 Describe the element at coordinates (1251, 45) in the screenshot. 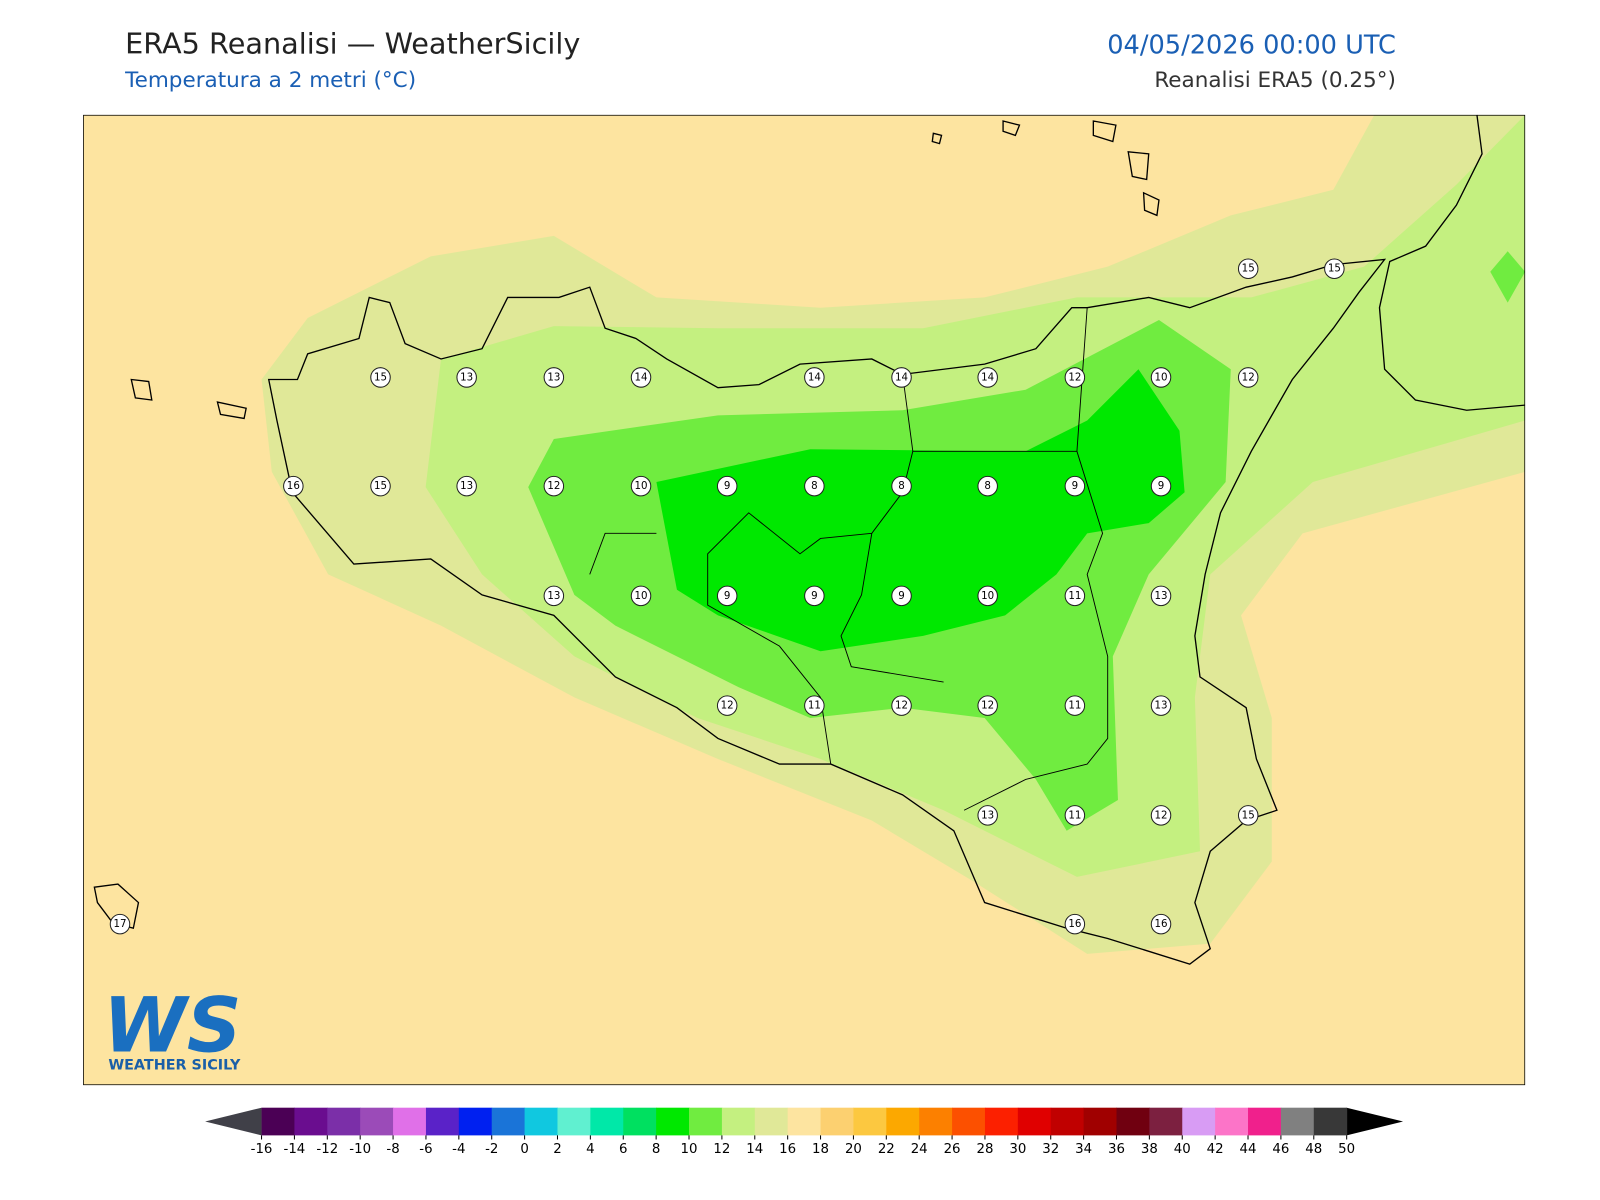

I see `datetime: 04/05/2026 00:00 UTC` at that location.